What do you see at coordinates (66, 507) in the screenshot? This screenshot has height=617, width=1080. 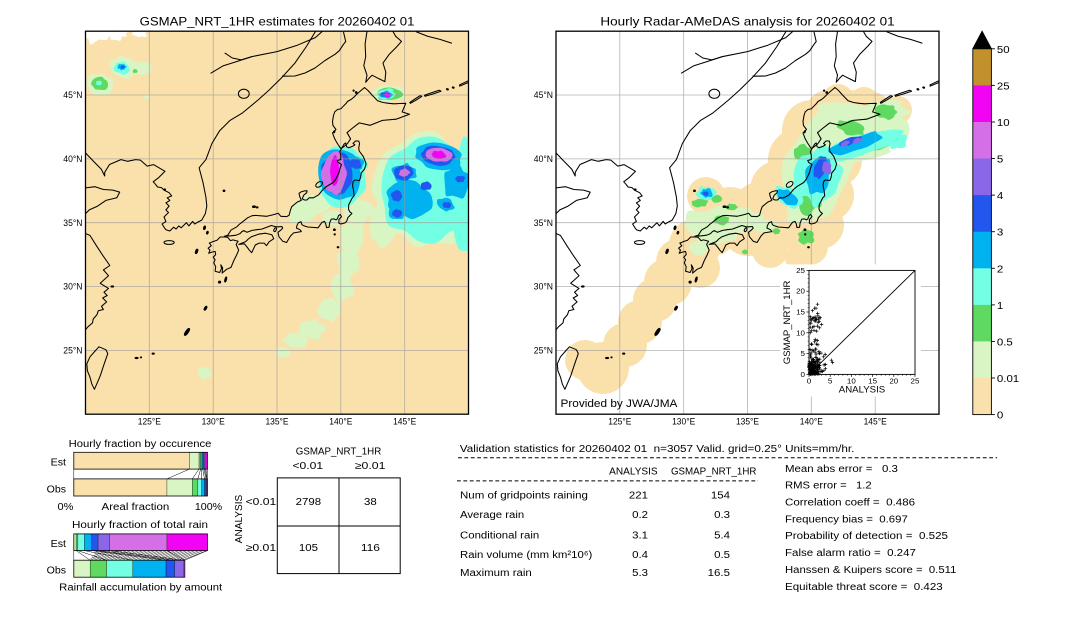 I see `svg-text: 0%` at bounding box center [66, 507].